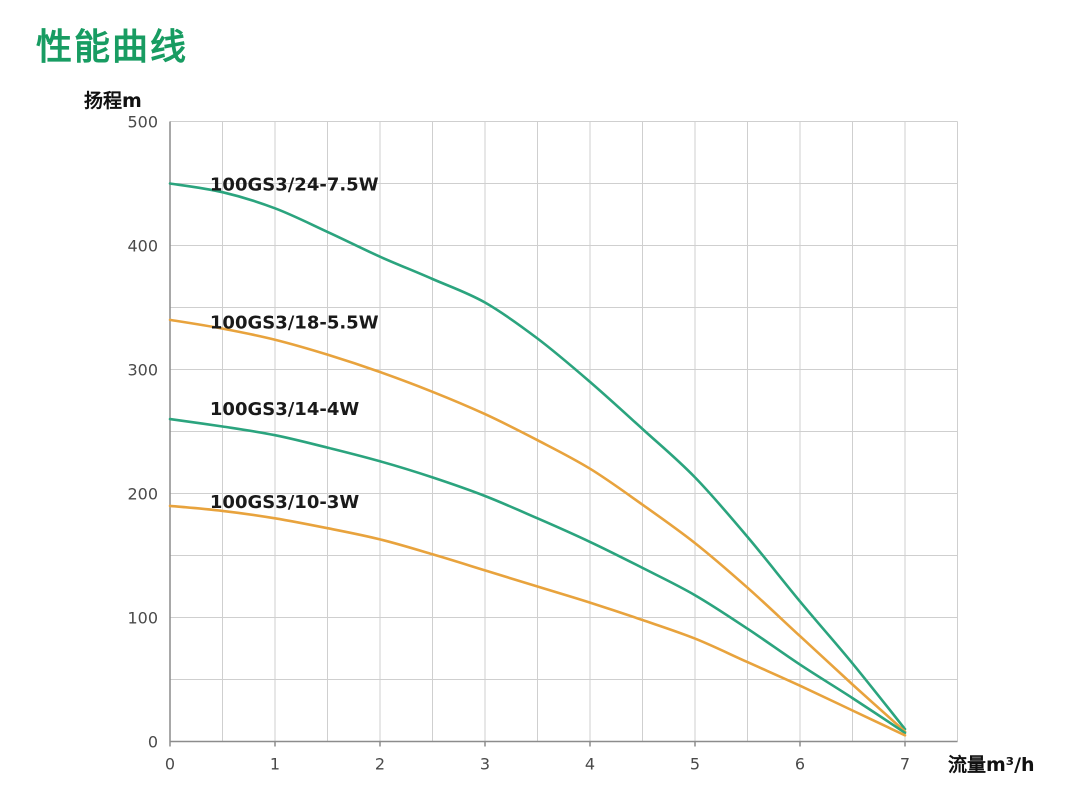  I want to click on curve-label: 100GS3/14-4W, so click(284, 409).